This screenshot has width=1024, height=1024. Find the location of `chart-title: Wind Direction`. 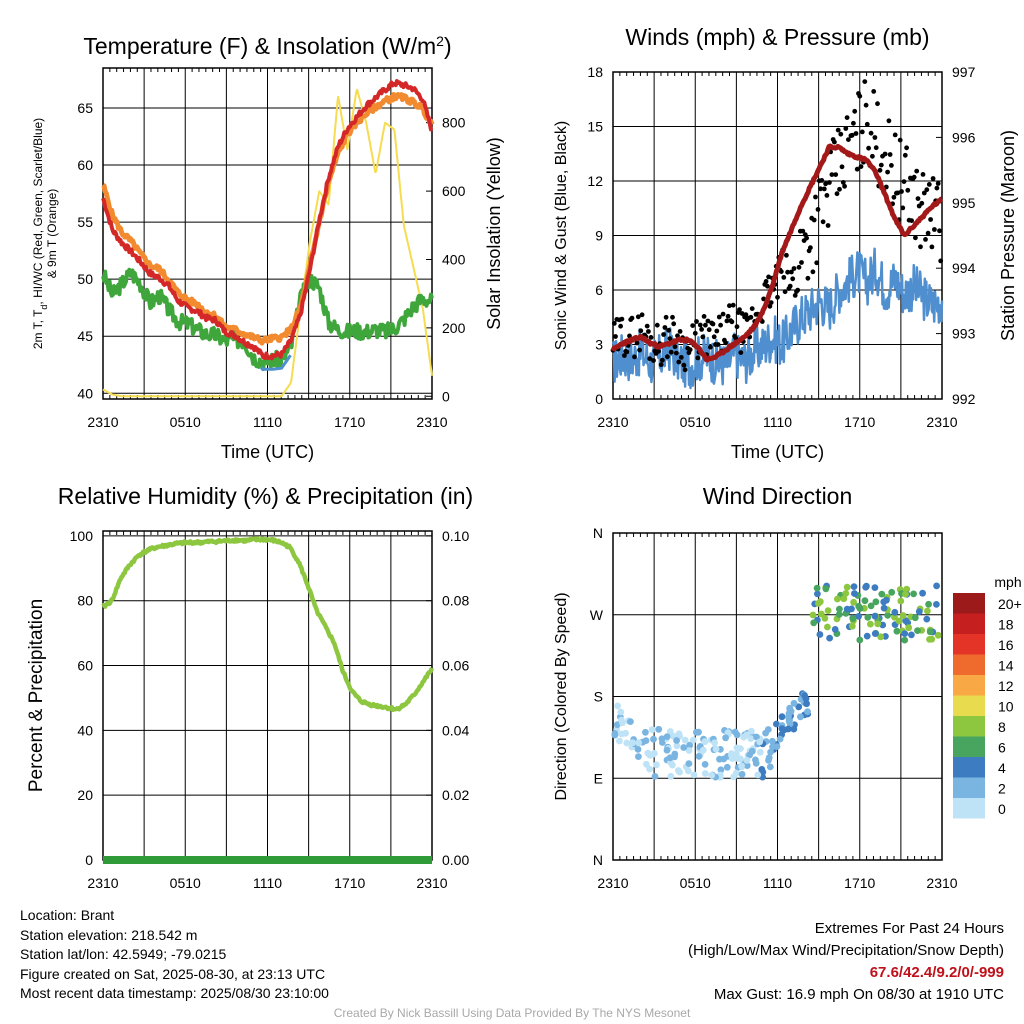

chart-title: Wind Direction is located at coordinates (778, 496).